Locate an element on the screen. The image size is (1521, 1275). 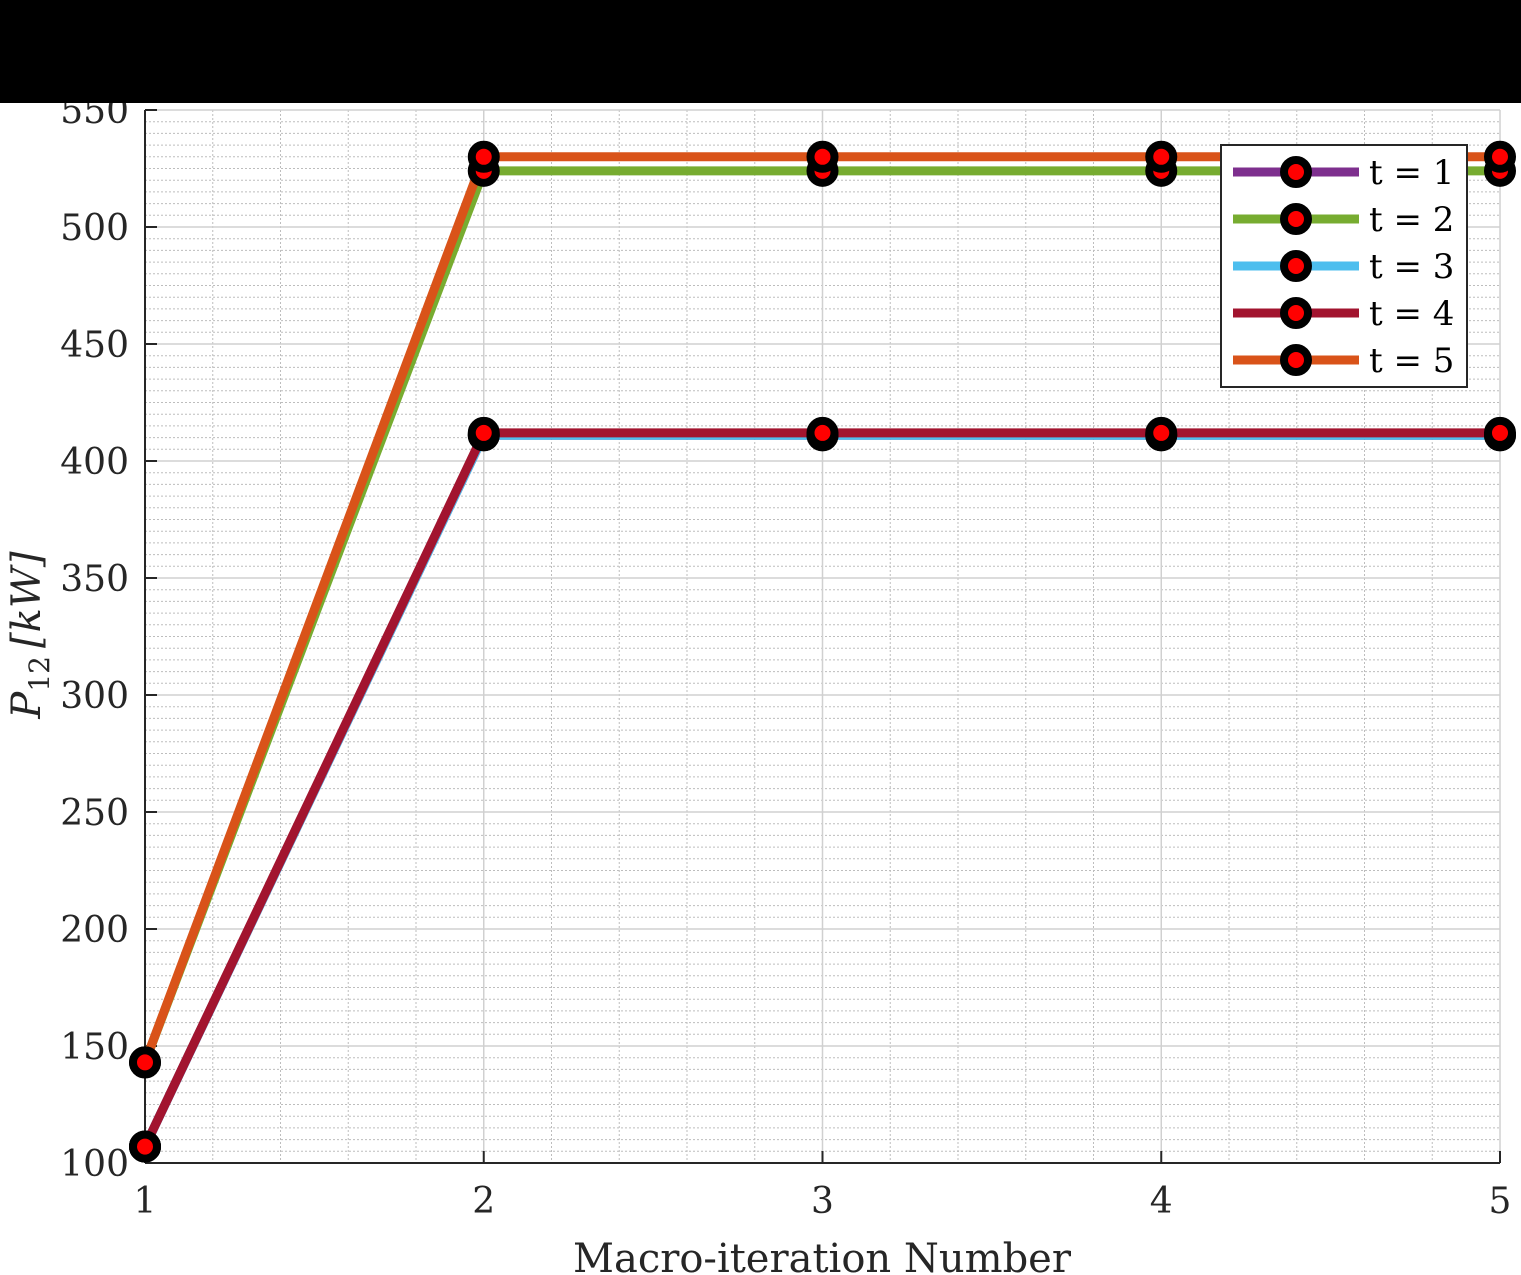
x-tick-label: 3 is located at coordinates (822, 1201).